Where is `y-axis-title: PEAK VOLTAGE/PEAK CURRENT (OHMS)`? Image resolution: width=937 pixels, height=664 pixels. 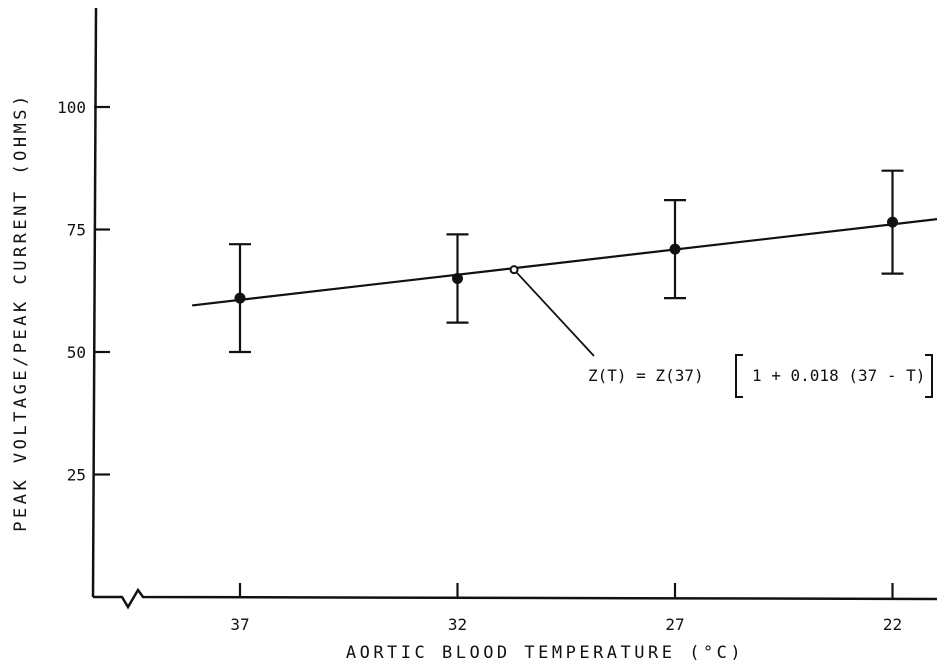 y-axis-title: PEAK VOLTAGE/PEAK CURRENT (OHMS) is located at coordinates (21, 312).